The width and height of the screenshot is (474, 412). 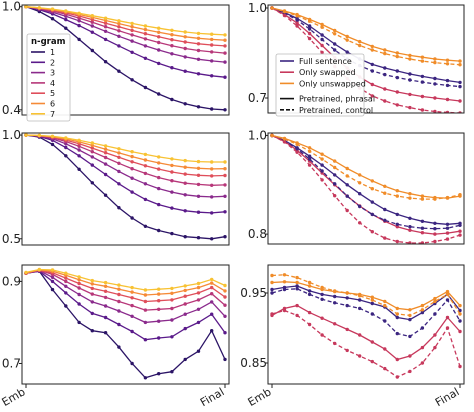 What do you see at coordinates (14, 397) in the screenshot?
I see `x-tick-label: Emb` at bounding box center [14, 397].